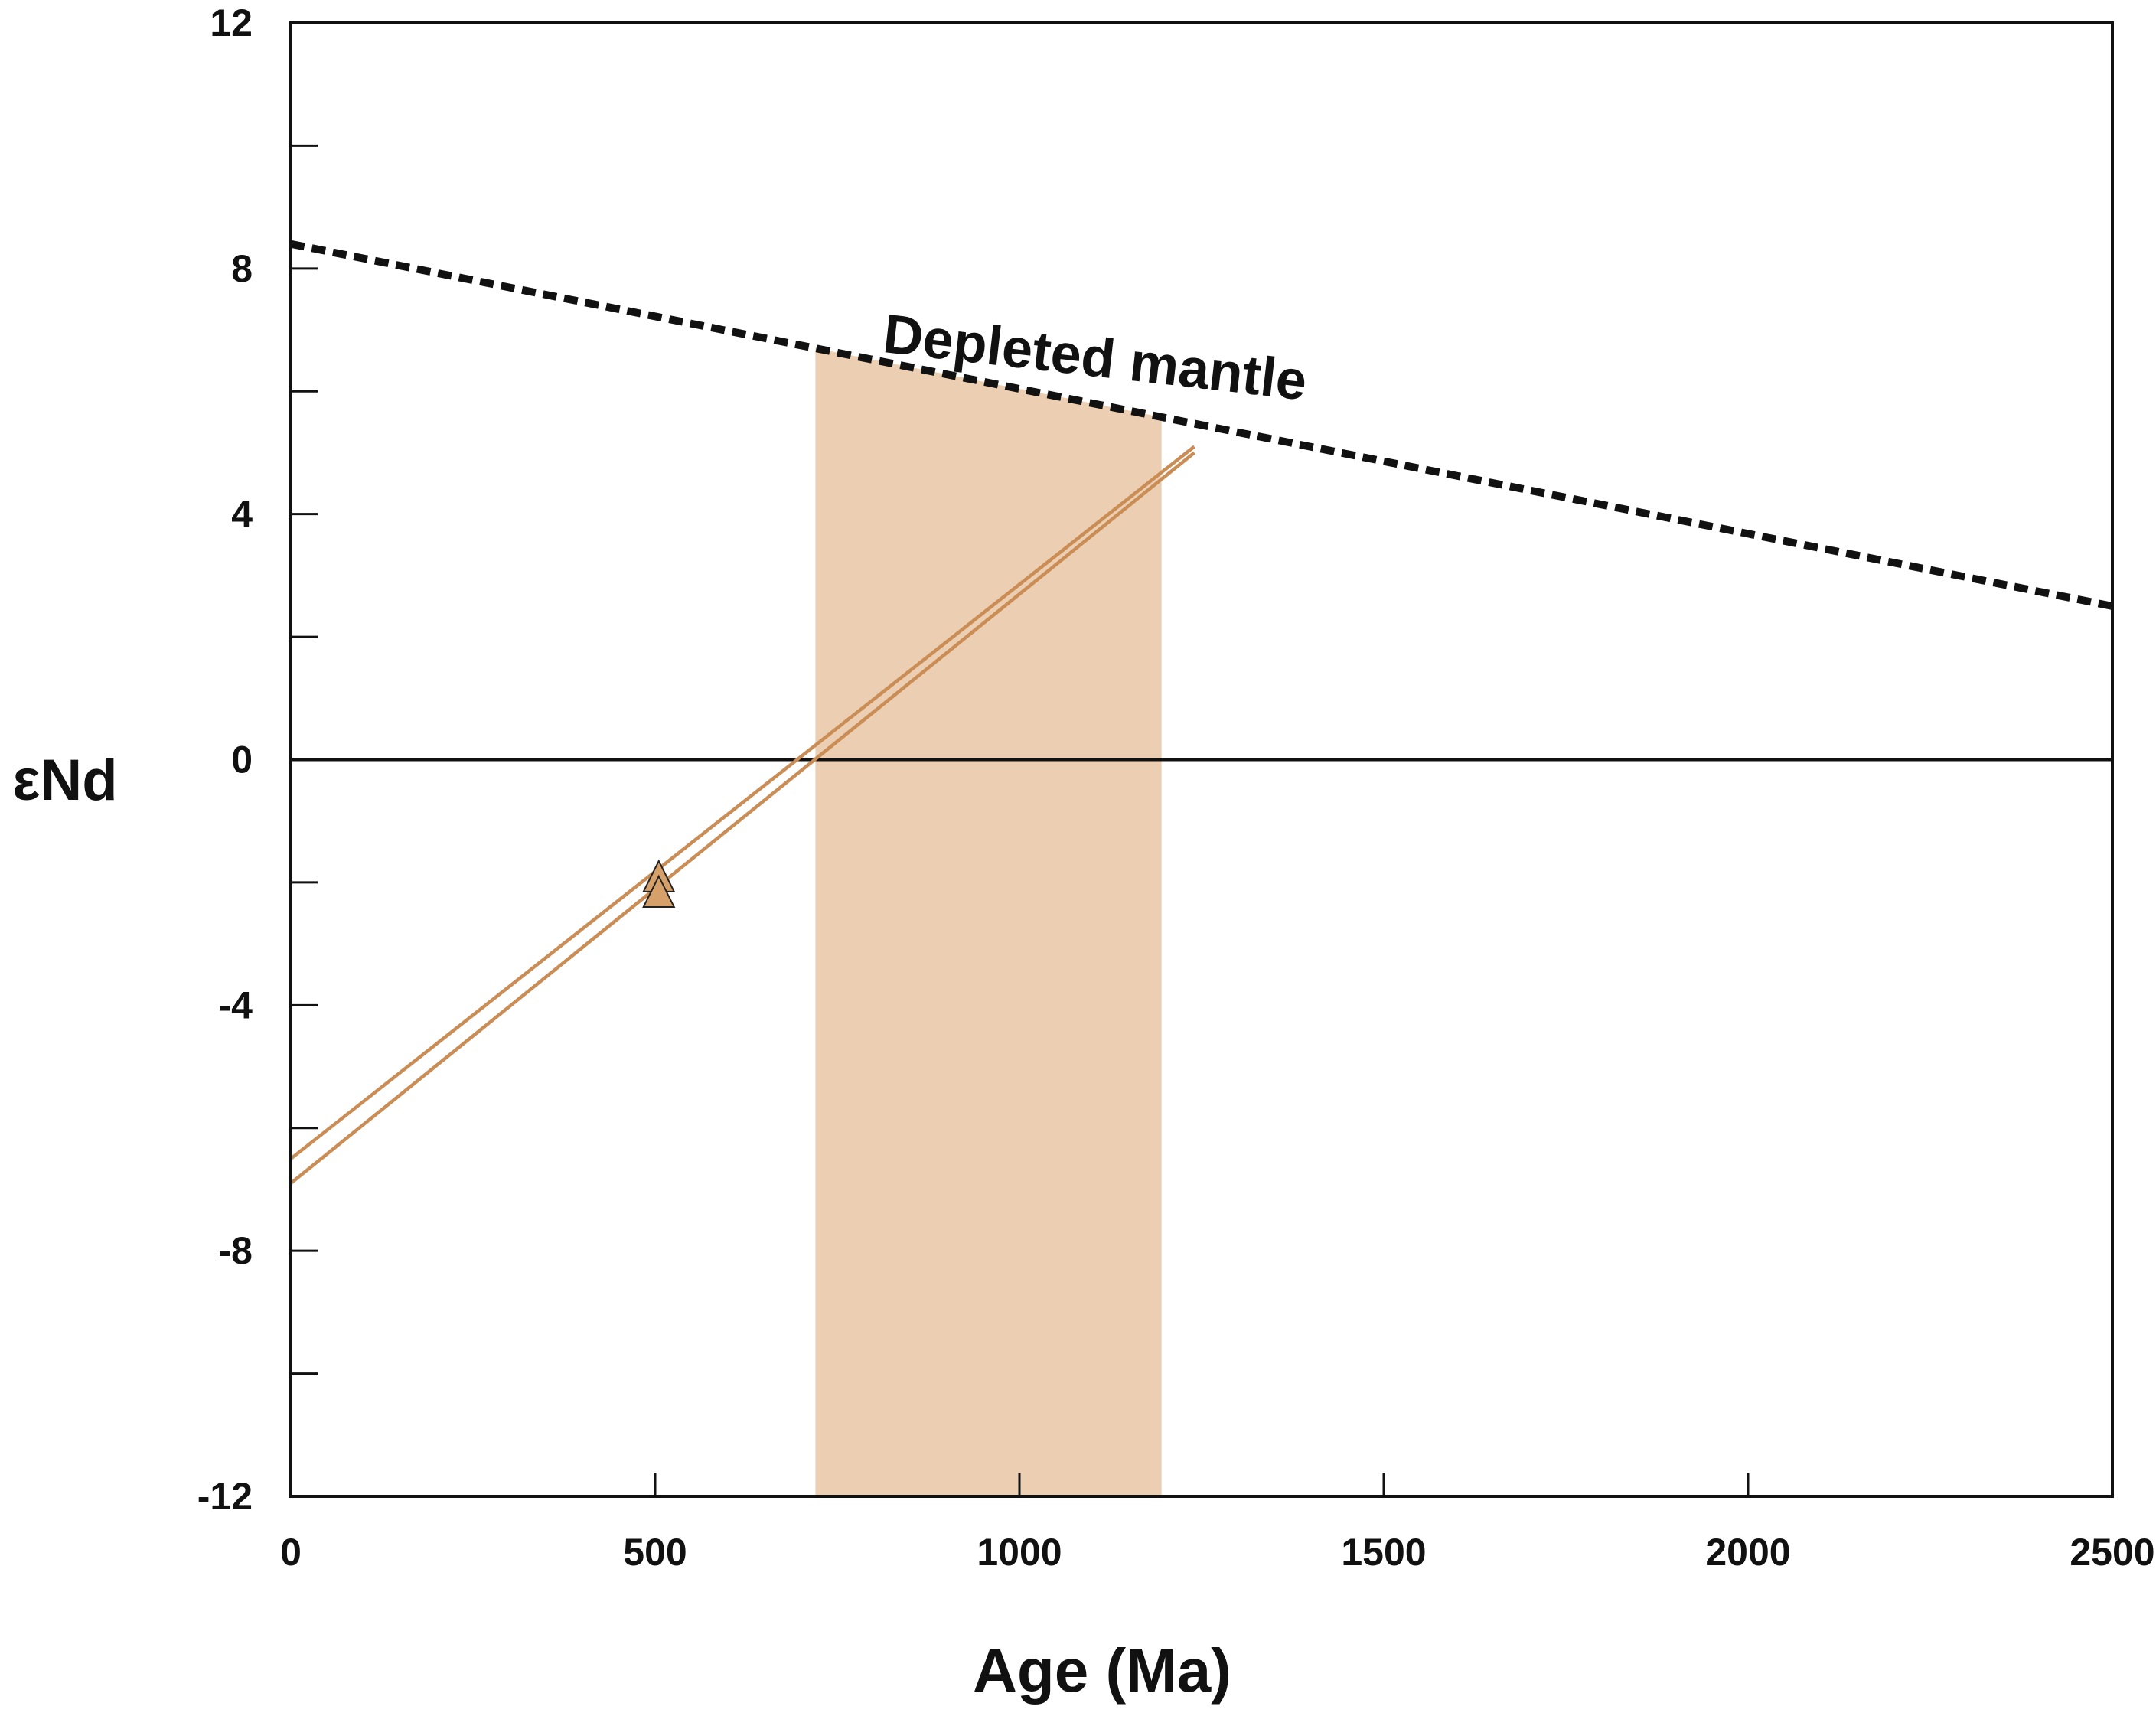 The height and width of the screenshot is (1716, 2156). I want to click on x-tick-label: 500, so click(655, 1552).